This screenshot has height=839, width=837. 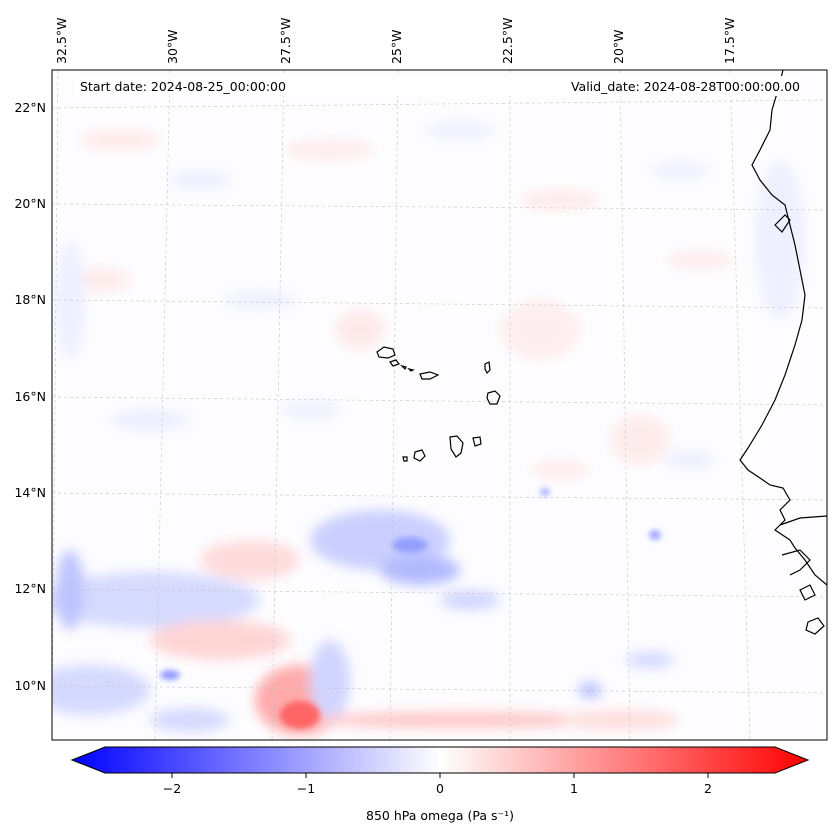 I want to click on lat-label: 12°N, so click(x=30, y=588).